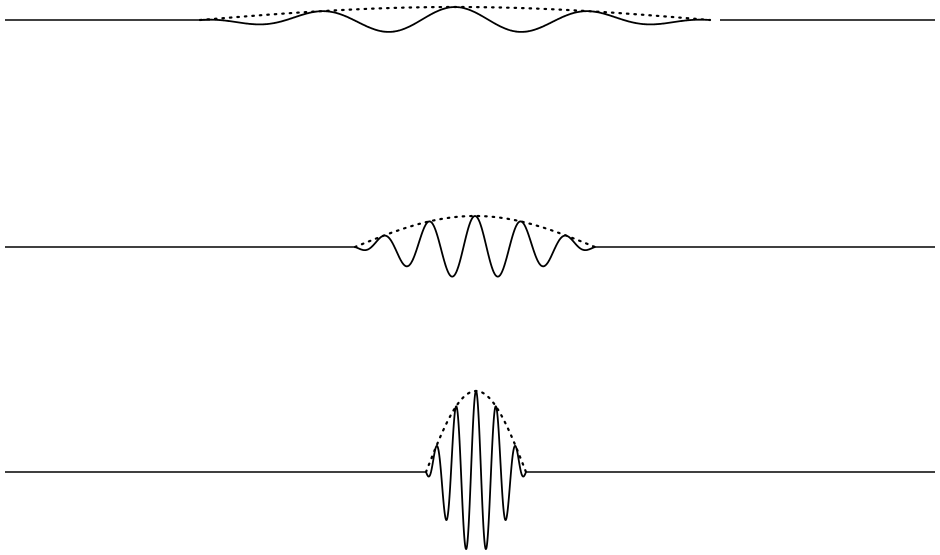 This screenshot has width=940, height=555. What do you see at coordinates (455, 13) in the screenshot?
I see `envelope-wide` at bounding box center [455, 13].